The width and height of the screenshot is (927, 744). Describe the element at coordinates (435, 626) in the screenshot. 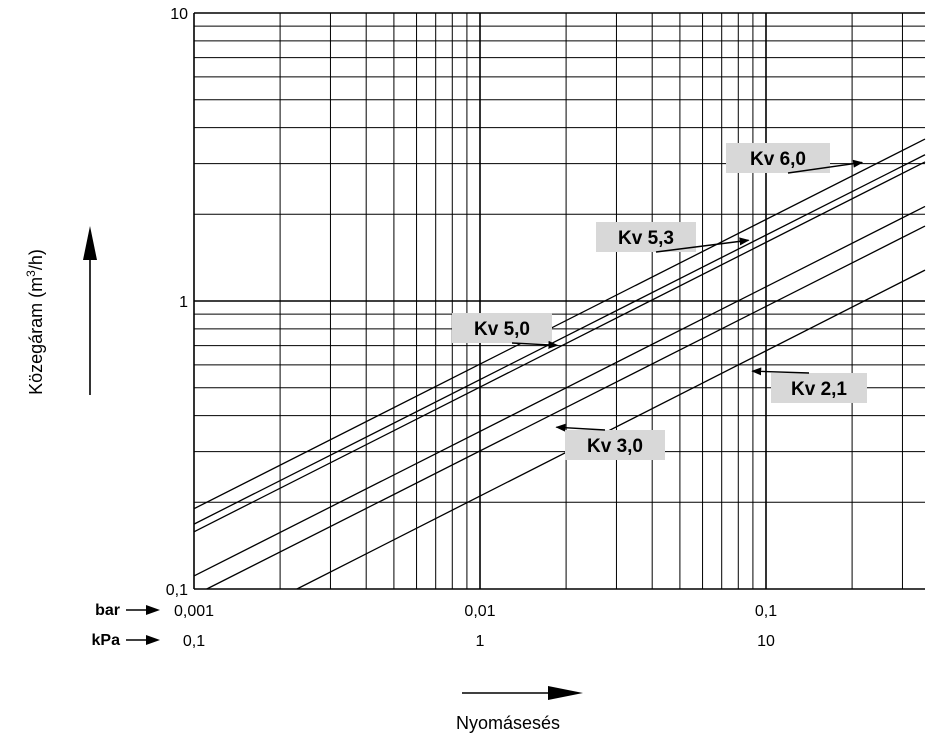

I see `x-axis-rows: bar 0,001 0,01 0,1 kPa 0,1 1 10` at that location.